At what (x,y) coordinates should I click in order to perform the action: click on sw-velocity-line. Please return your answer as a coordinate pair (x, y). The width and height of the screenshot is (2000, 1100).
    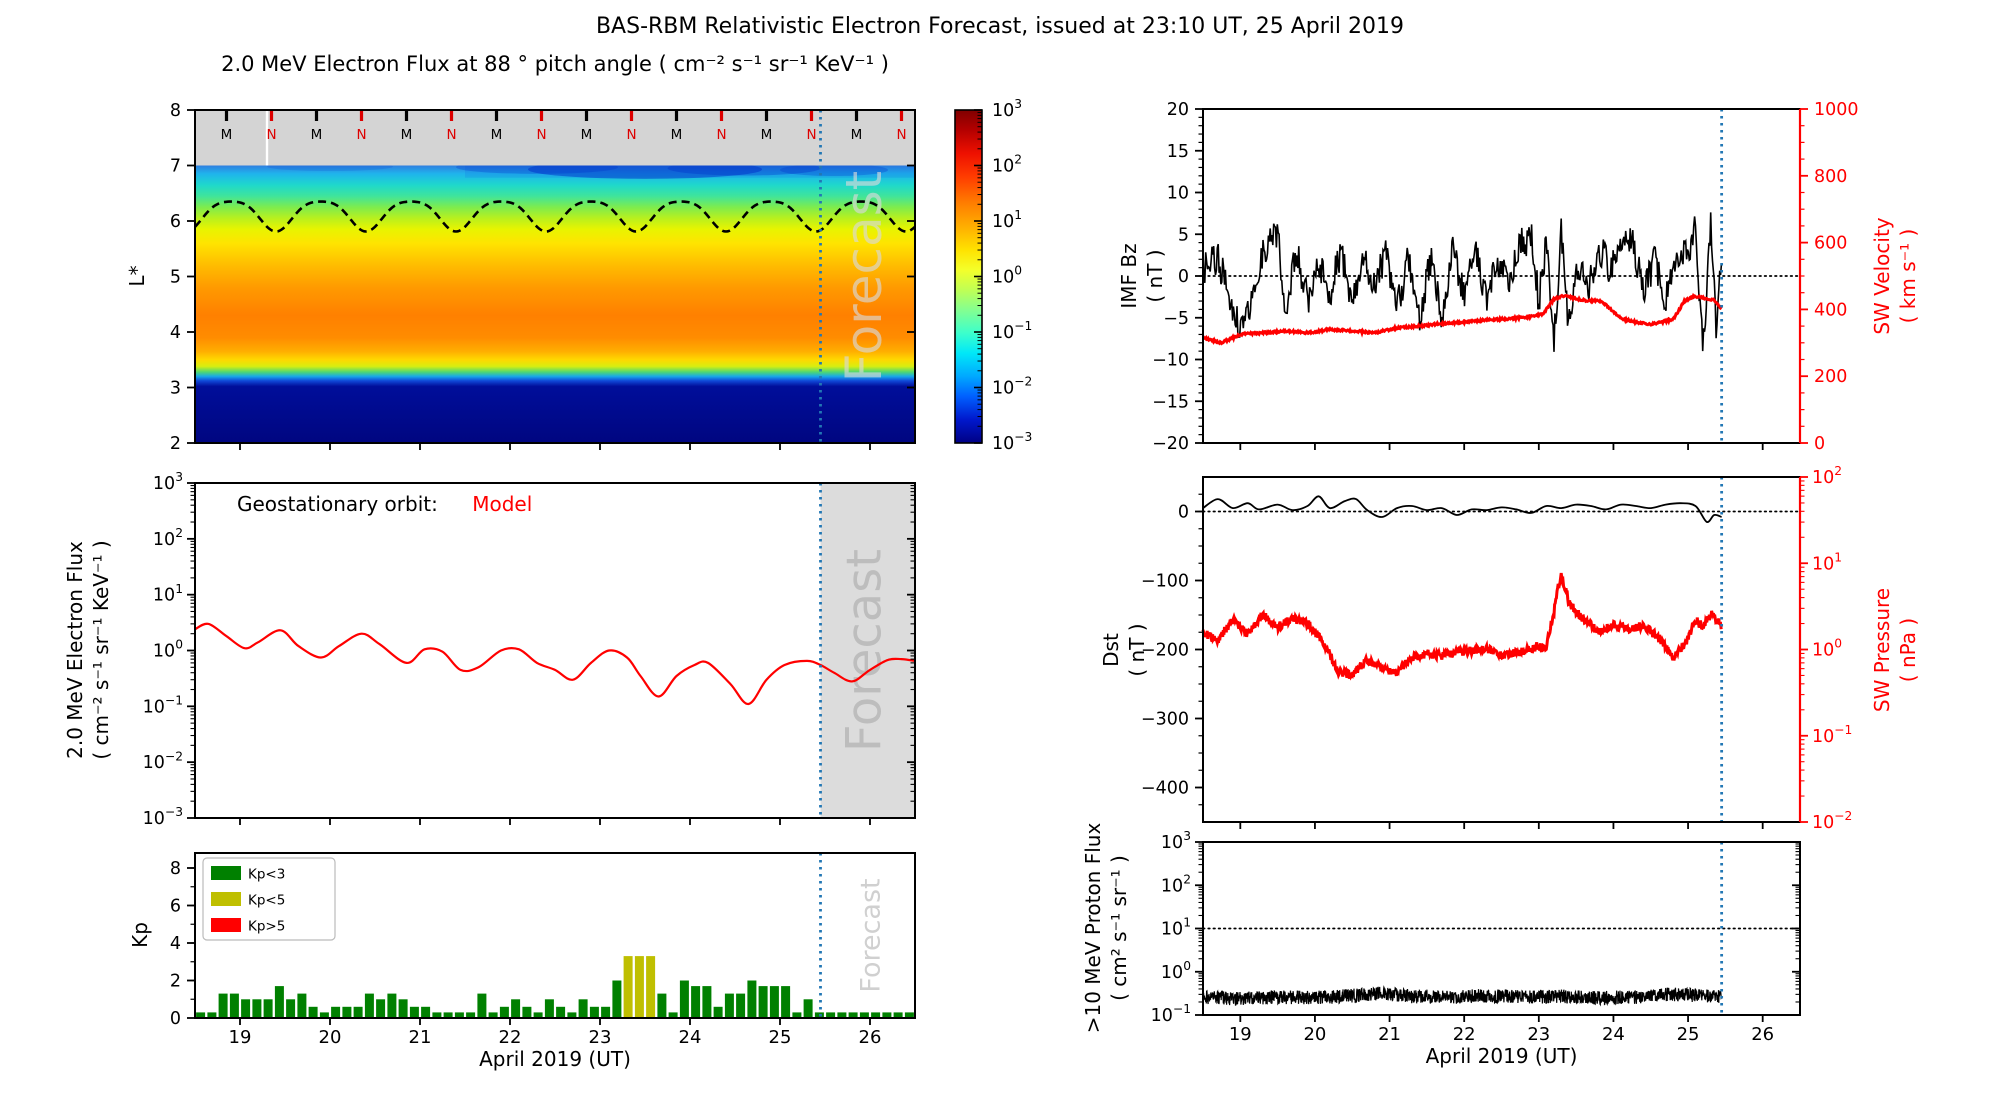
    Looking at the image, I should click on (1462, 319).